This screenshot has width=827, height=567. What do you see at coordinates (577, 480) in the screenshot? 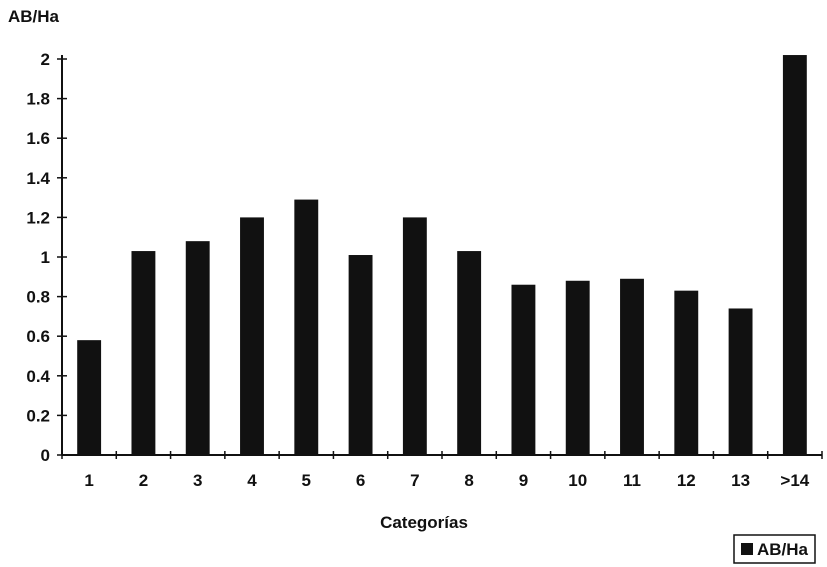
I see `x-tick-label: 10` at bounding box center [577, 480].